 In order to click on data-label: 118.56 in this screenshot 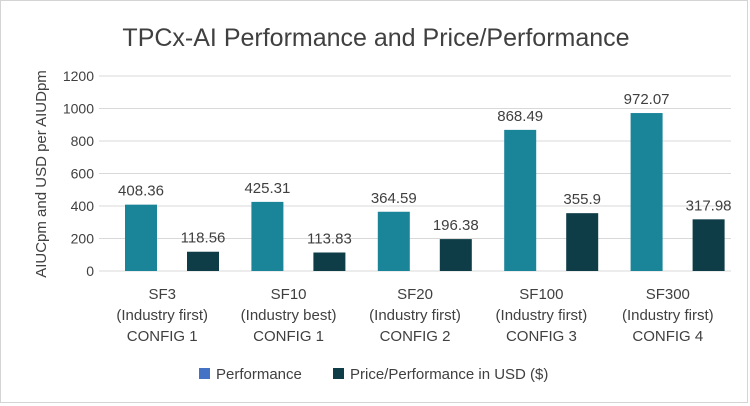, I will do `click(203, 238)`.